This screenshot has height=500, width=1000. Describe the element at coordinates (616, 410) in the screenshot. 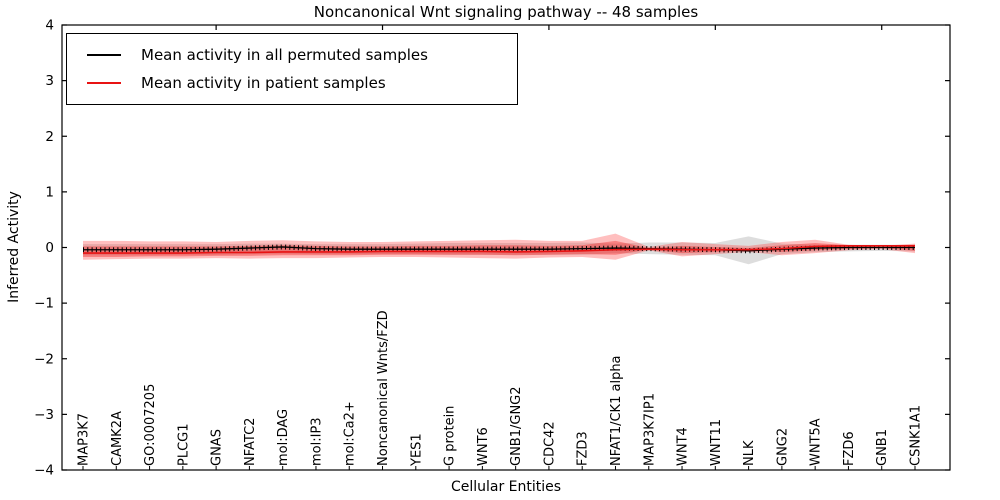

I see `svg-text: NFAT1/CK1 alpha` at that location.